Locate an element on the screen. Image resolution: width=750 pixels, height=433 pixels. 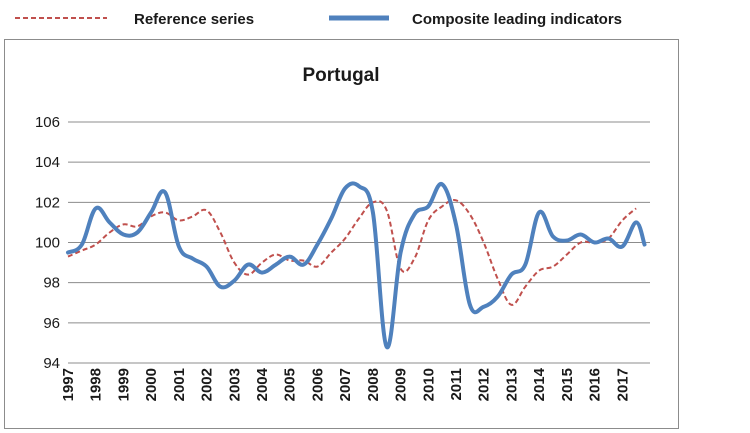
y-tick-label: 98 is located at coordinates (51, 283).